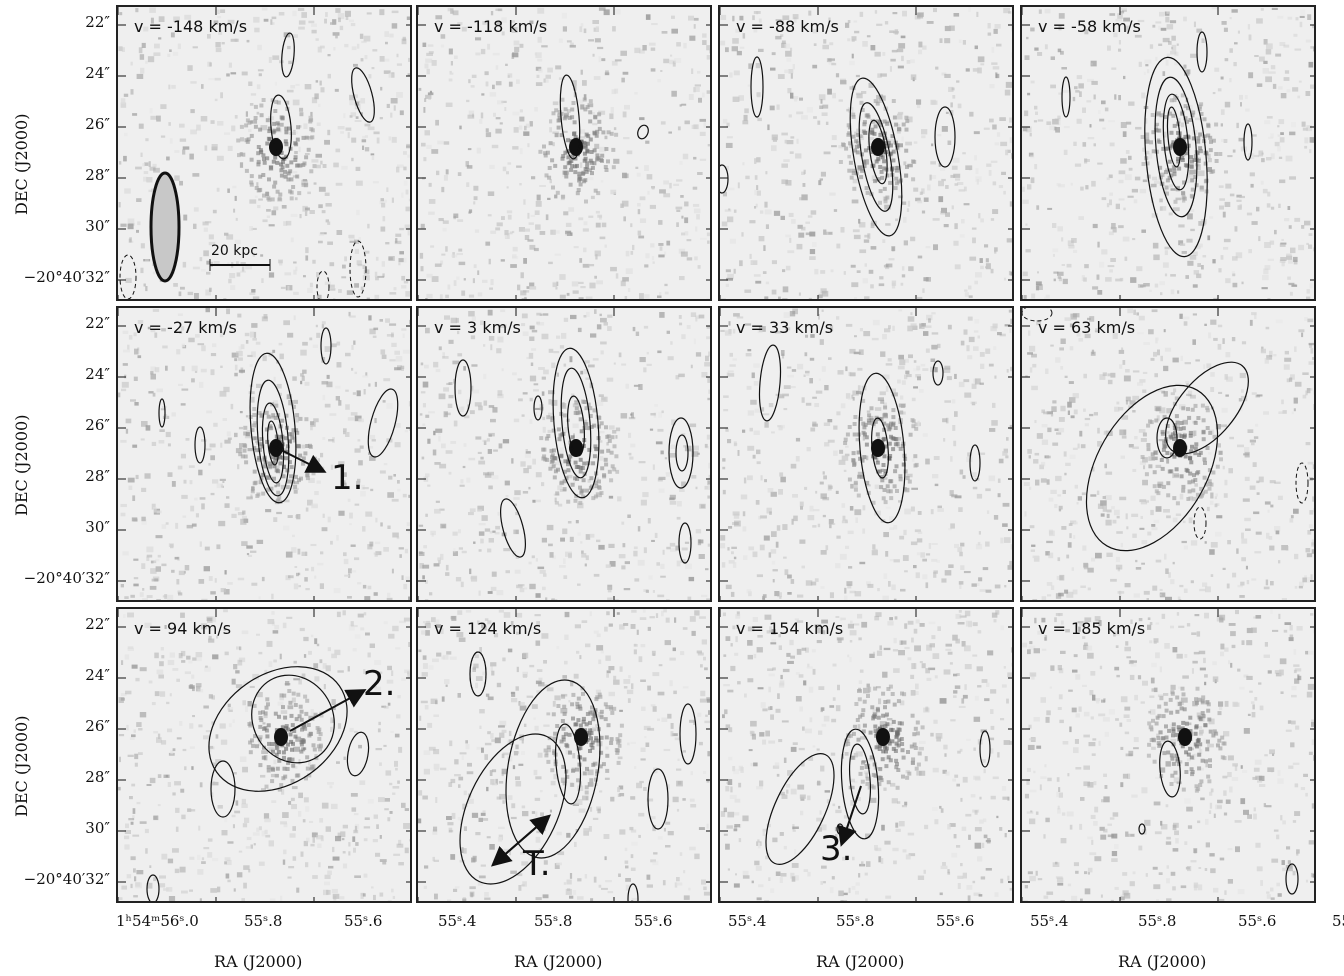 Image resolution: width=1344 pixels, height=976 pixels. Describe the element at coordinates (157, 921) in the screenshot. I see `ra-tick-label: 1ʰ54ᵐ56ˢ.0` at that location.